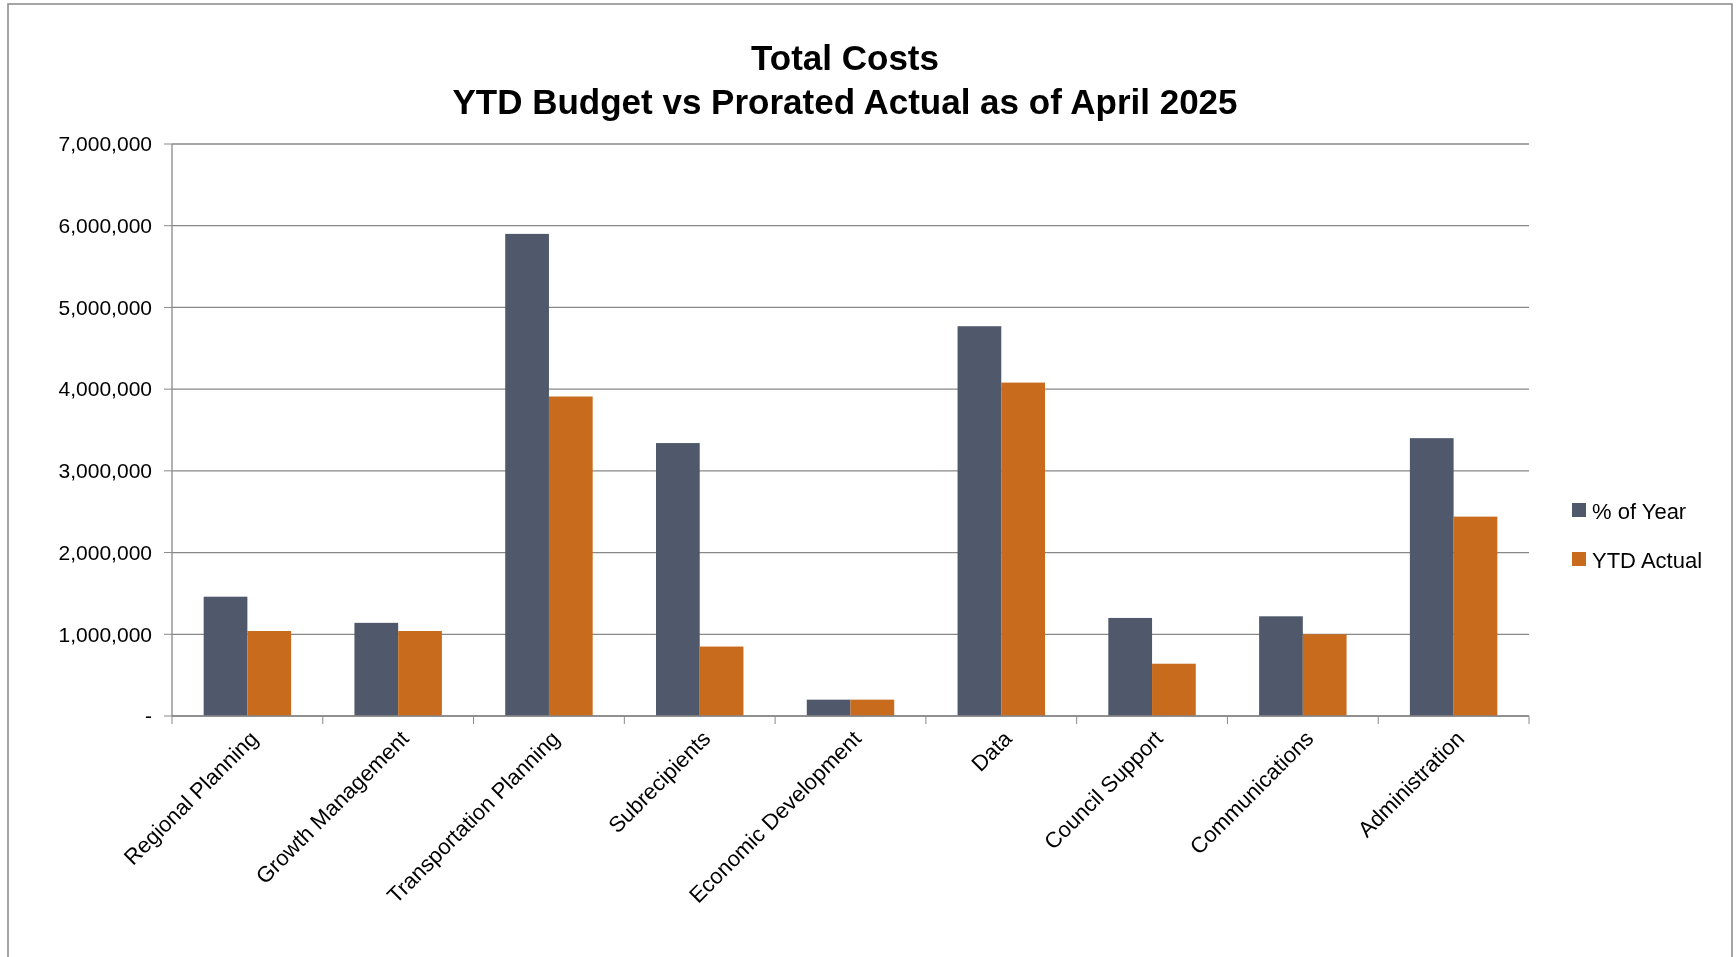 The image size is (1736, 957). Describe the element at coordinates (845, 101) in the screenshot. I see `chart-subtitle: YTD Budget vs Prorated Actual as of April 2025` at that location.